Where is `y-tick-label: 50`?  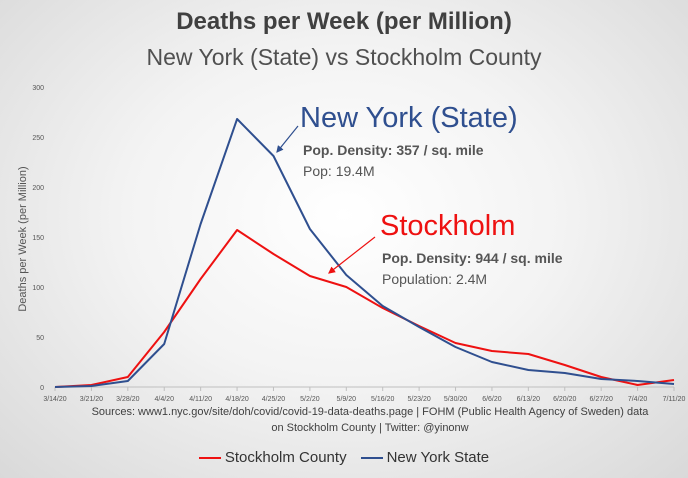 y-tick-label: 50 is located at coordinates (40, 338).